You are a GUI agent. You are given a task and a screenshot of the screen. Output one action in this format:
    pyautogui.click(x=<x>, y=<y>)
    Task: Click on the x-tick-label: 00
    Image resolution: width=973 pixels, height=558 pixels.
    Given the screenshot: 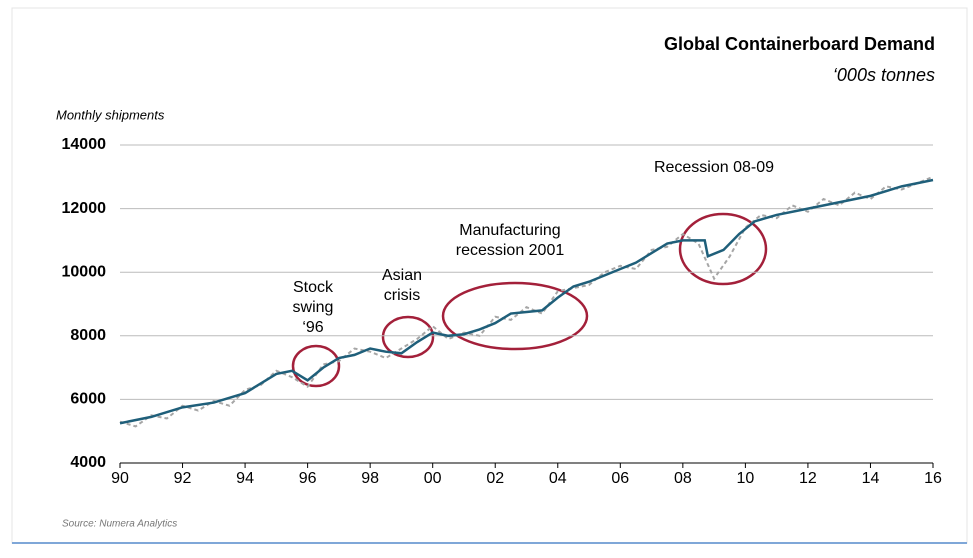 What is the action you would take?
    pyautogui.click(x=433, y=478)
    